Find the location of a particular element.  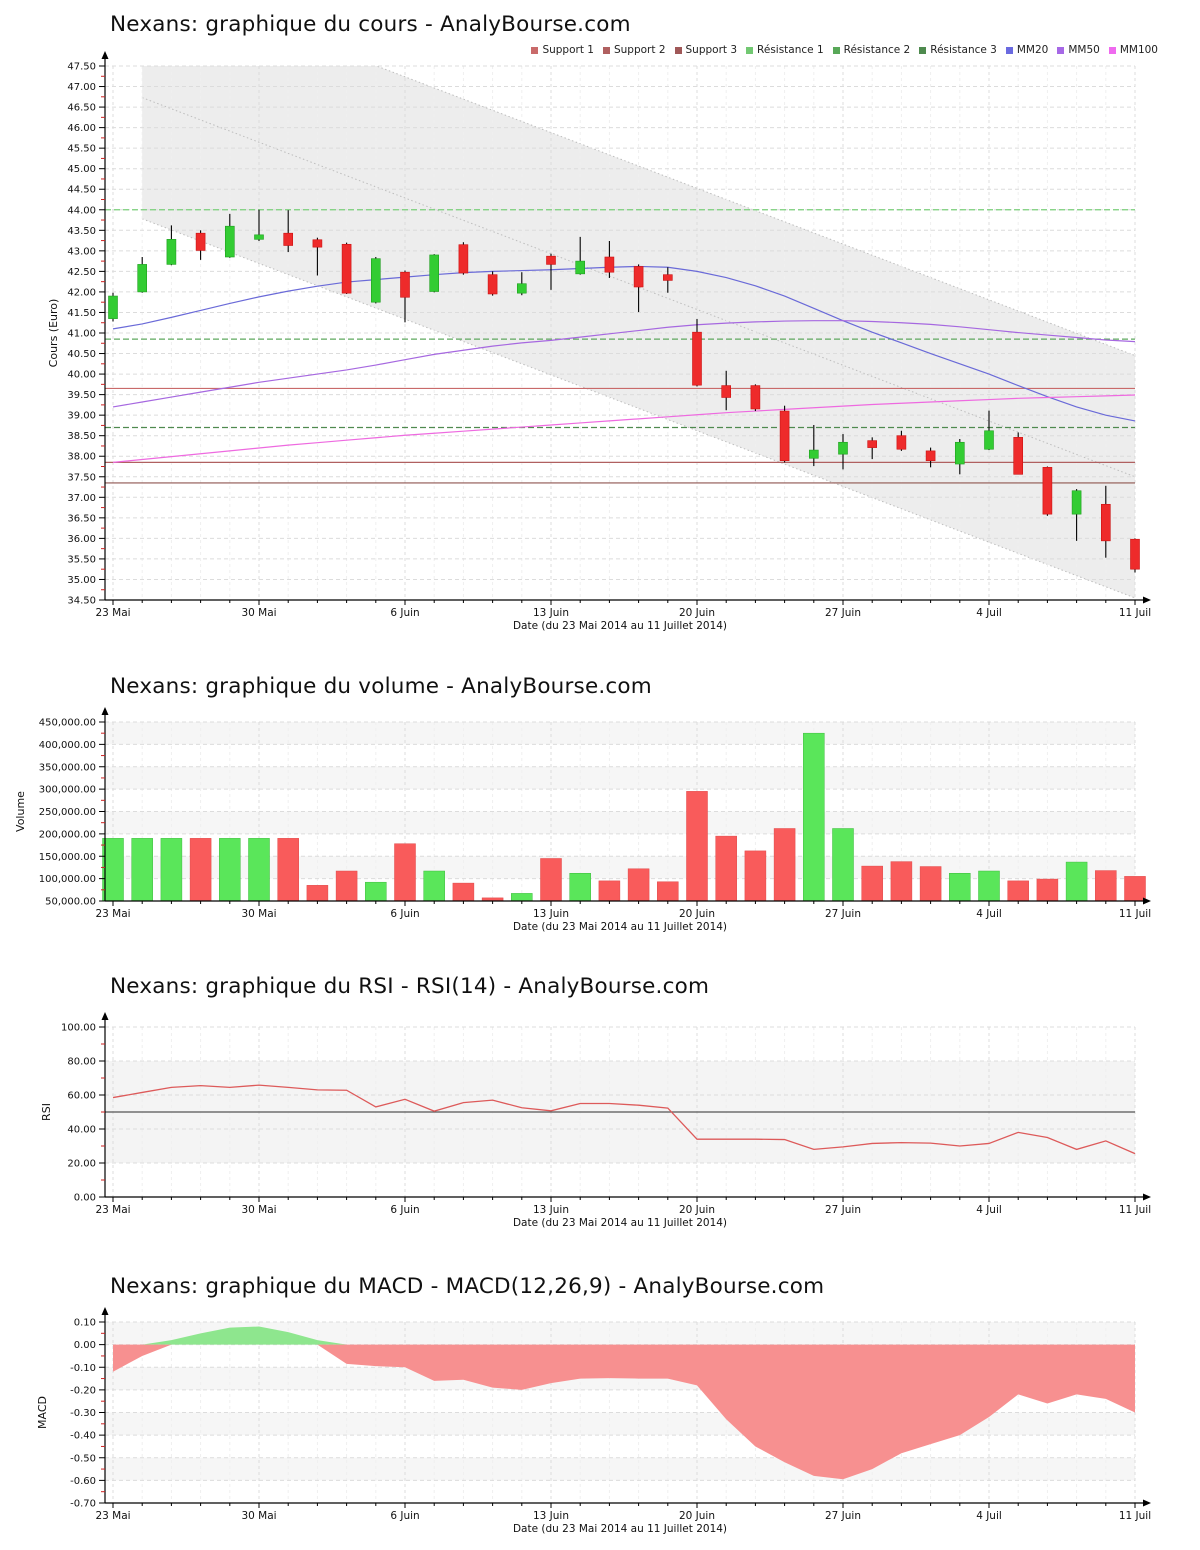

svg-text: 36.00 is located at coordinates (81, 539).